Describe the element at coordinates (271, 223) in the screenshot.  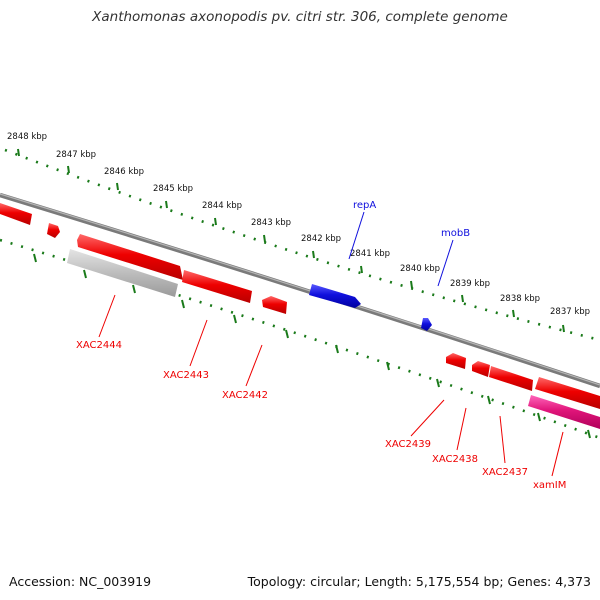
I see `kbp-label: 2843 kbp` at that location.